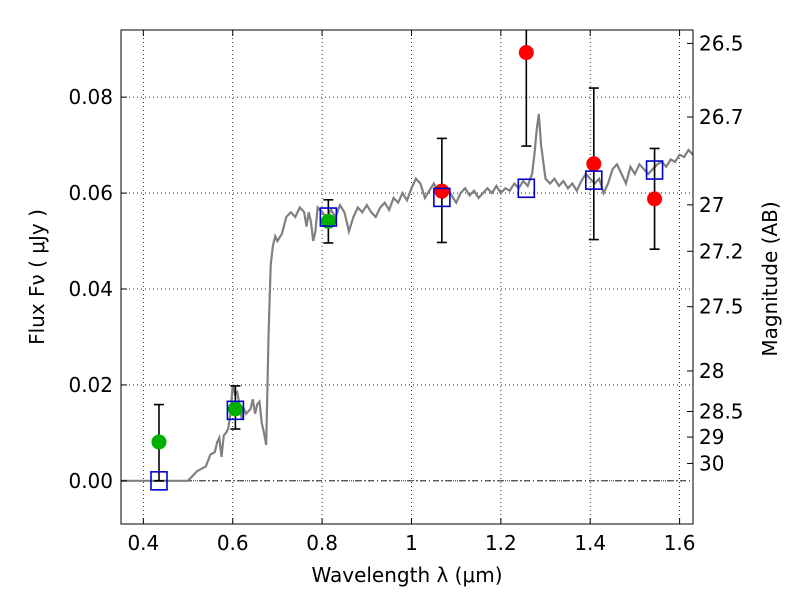 The width and height of the screenshot is (800, 600). Describe the element at coordinates (711, 371) in the screenshot. I see `mag-tick-label: 28` at that location.